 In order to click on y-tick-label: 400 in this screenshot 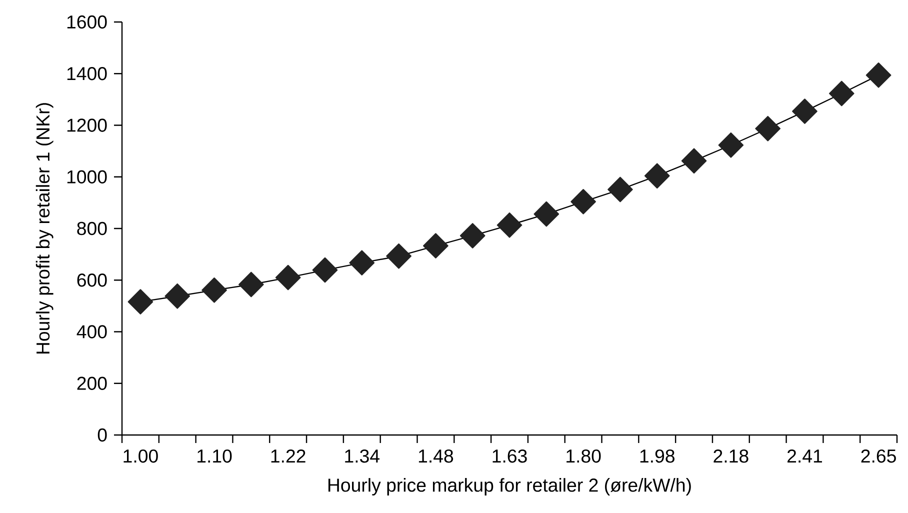, I will do `click(91, 331)`.